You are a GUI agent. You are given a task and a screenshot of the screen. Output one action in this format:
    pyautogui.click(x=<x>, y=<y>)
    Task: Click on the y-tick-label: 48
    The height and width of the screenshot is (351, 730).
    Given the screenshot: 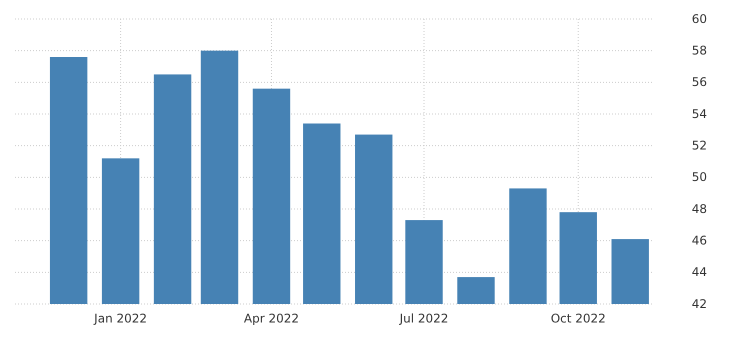 What is the action you would take?
    pyautogui.click(x=699, y=209)
    